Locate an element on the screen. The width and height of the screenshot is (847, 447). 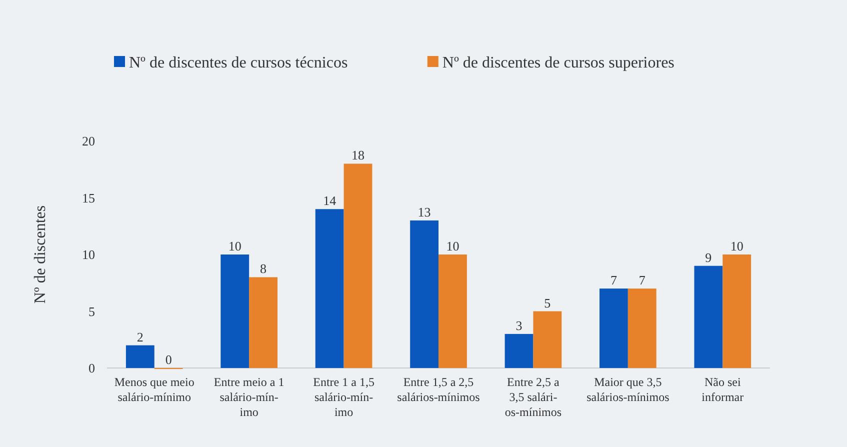
data-label: 3 is located at coordinates (519, 325).